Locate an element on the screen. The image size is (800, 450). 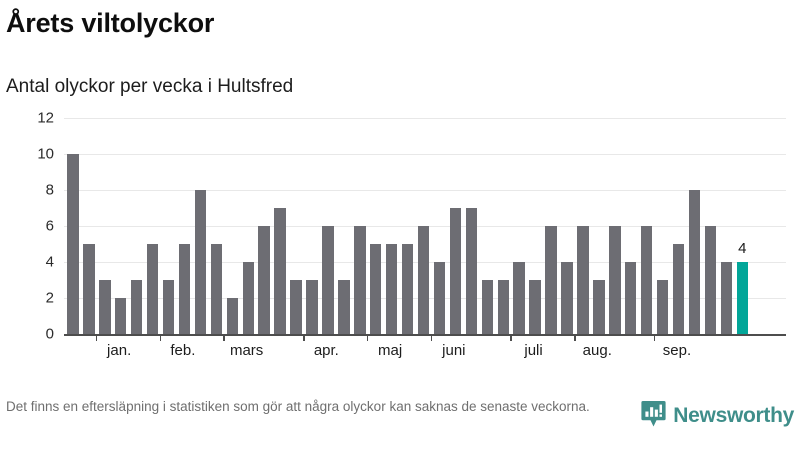
x-axis-tick-label: sep. is located at coordinates (677, 350).